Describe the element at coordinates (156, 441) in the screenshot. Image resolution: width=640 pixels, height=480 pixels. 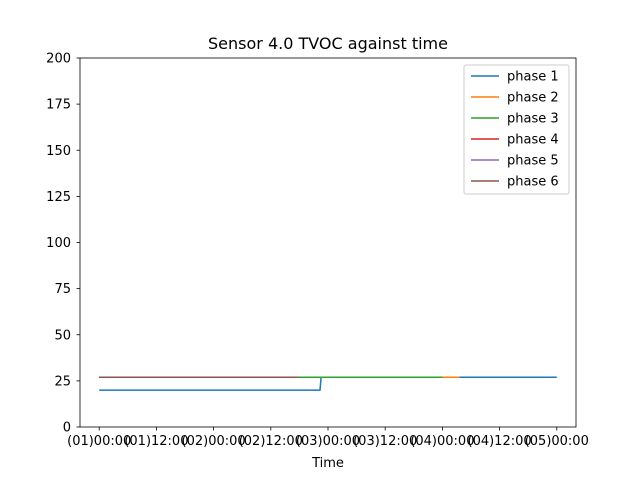
I see `x-tick-label: (01)12:00` at that location.